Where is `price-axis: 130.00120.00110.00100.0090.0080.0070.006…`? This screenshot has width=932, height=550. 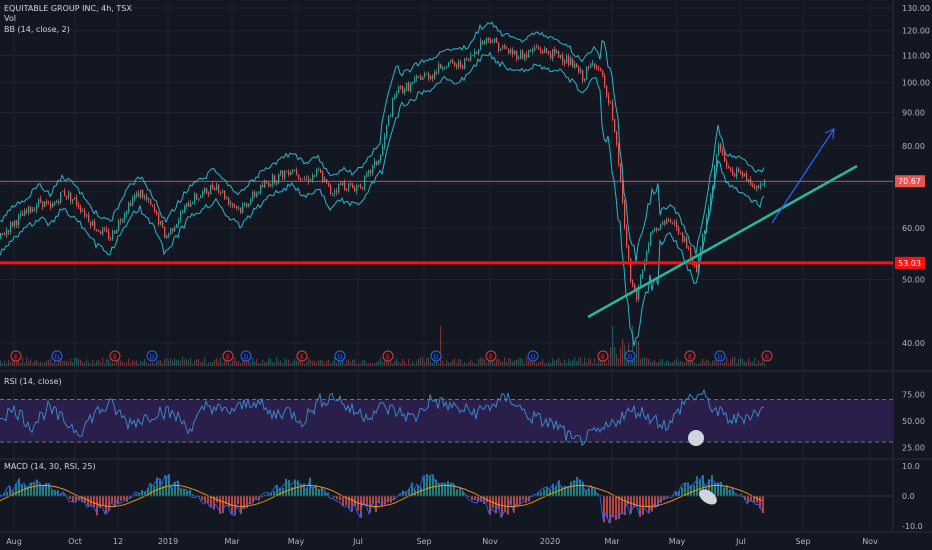
price-axis: 130.00120.00110.00100.0090.0080.0070.006… is located at coordinates (916, 176).